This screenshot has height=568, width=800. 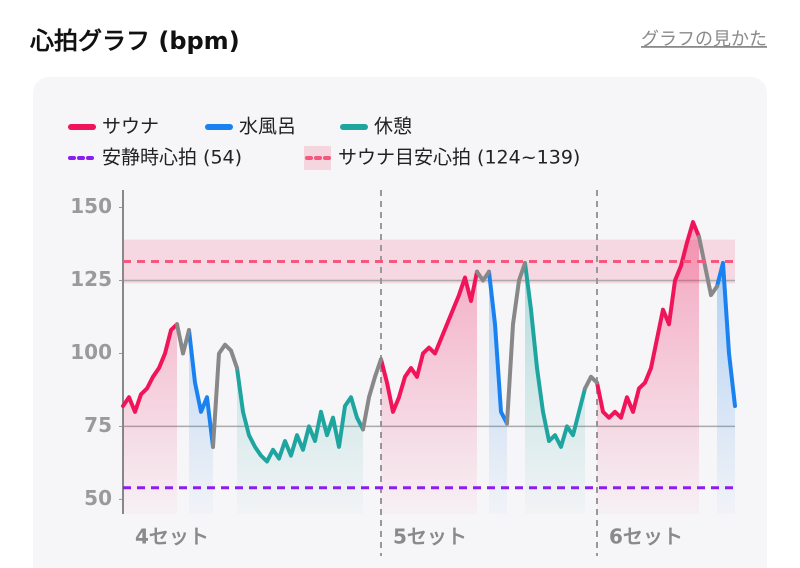 What do you see at coordinates (98, 425) in the screenshot?
I see `y-tick-label: 75` at bounding box center [98, 425].